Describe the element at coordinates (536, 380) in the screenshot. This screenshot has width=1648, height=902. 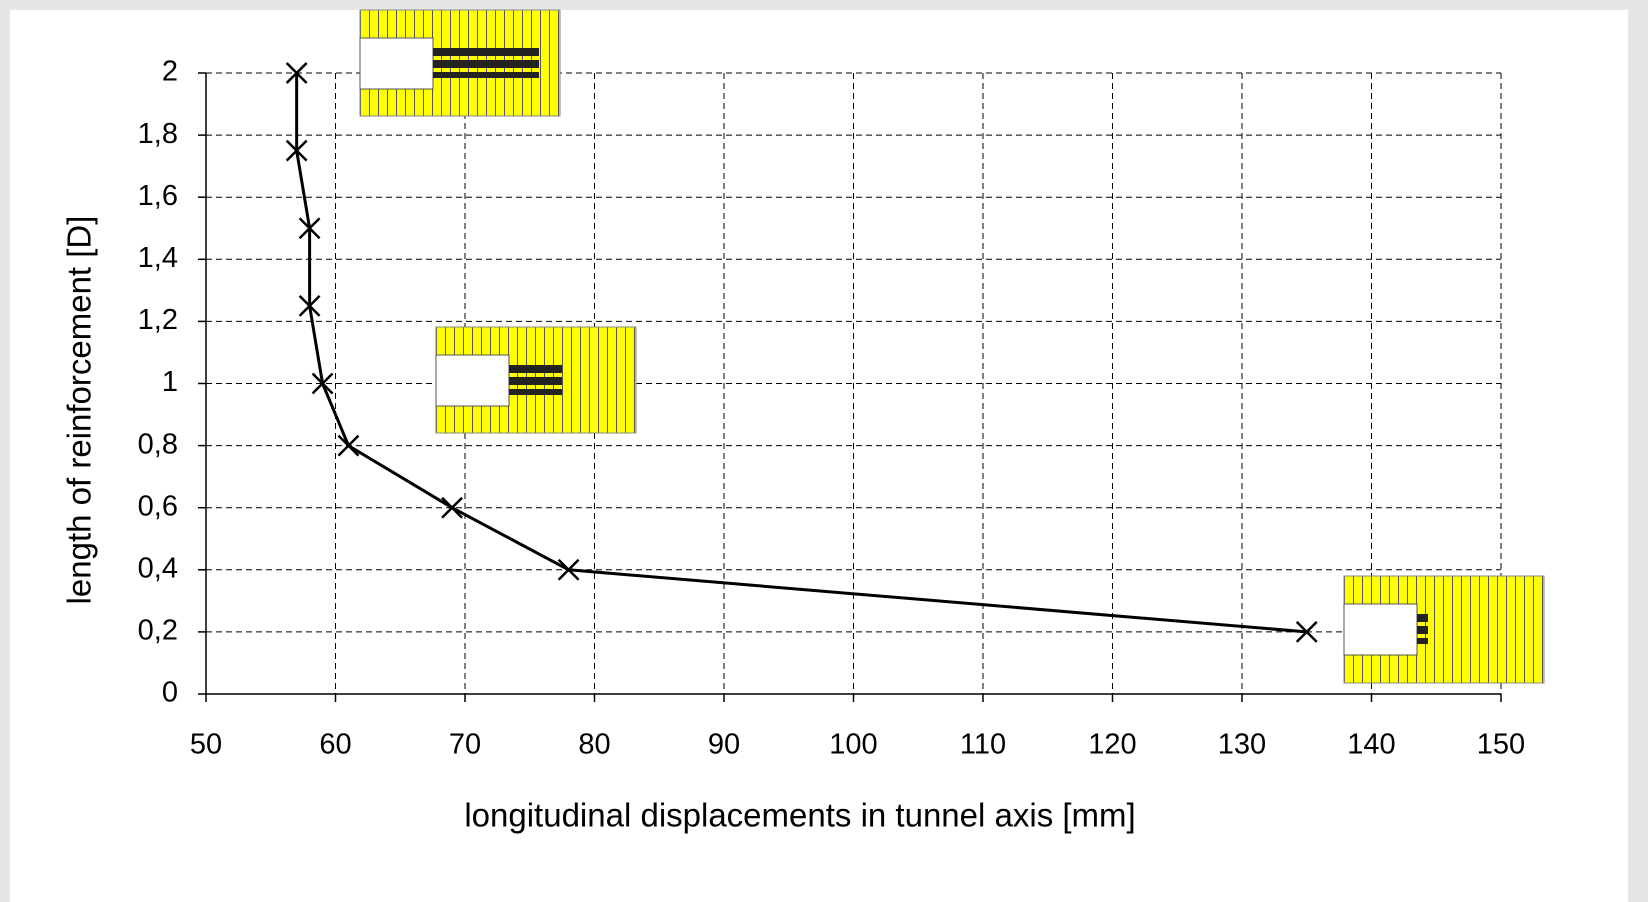
I see `inset-1d` at that location.